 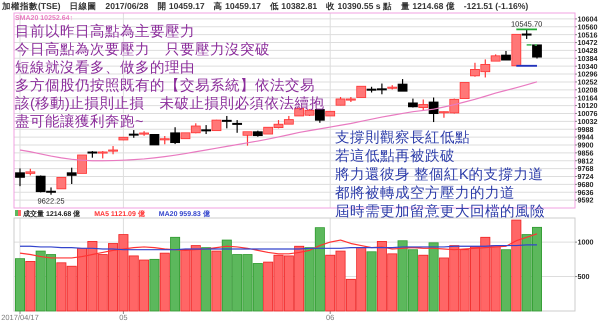 What do you see at coordinates (142, 49) in the screenshot?
I see `annotation: 今日高點為次要壓力 只要壓力沒突破` at bounding box center [142, 49].